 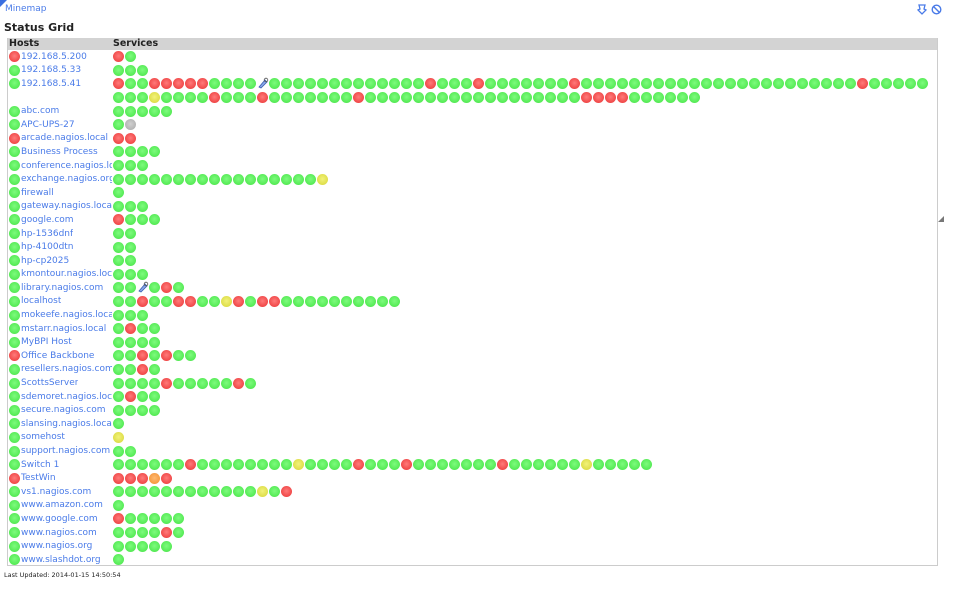 I want to click on host-link: slansing.nagios.local, so click(x=66, y=423).